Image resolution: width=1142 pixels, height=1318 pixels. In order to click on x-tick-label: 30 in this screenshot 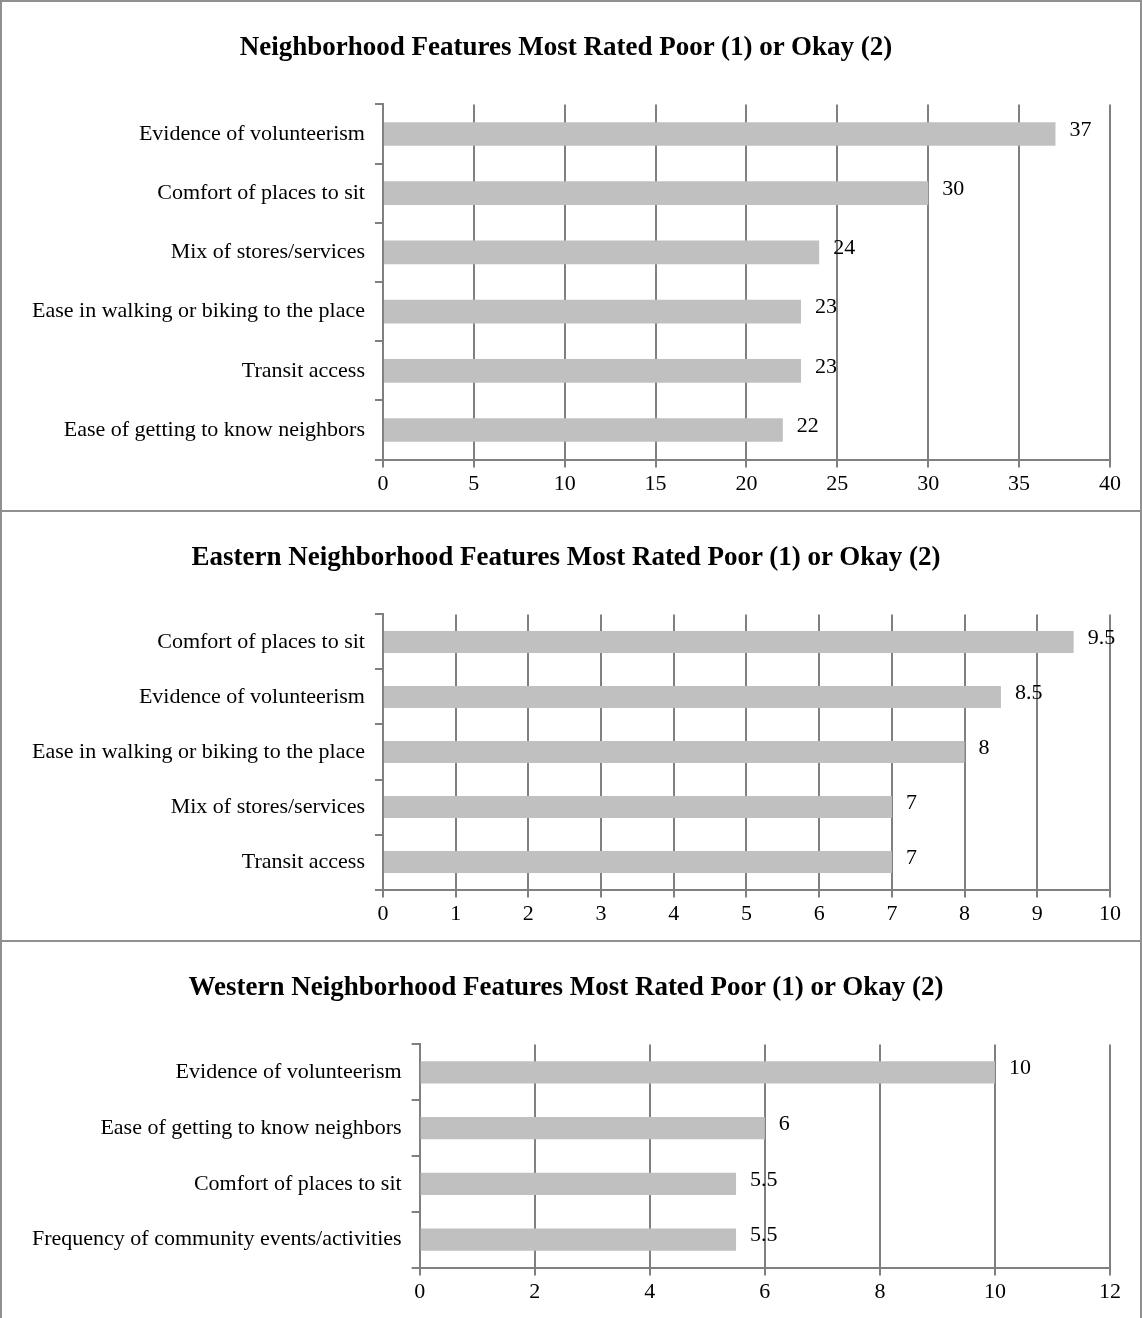, I will do `click(928, 482)`.